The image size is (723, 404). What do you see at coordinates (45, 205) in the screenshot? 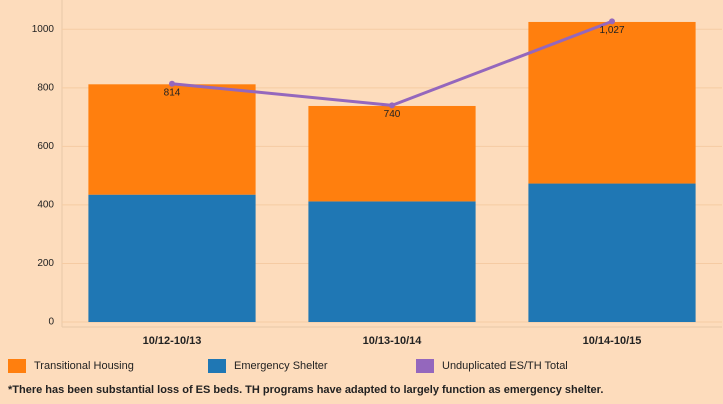
I see `y-tick-label: 400` at bounding box center [45, 205].